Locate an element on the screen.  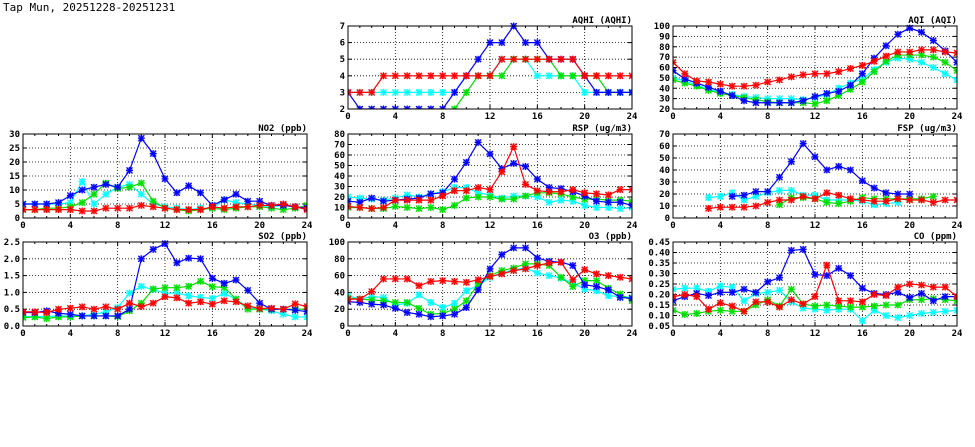
y-tick-label: 70 is located at coordinates (664, 58).